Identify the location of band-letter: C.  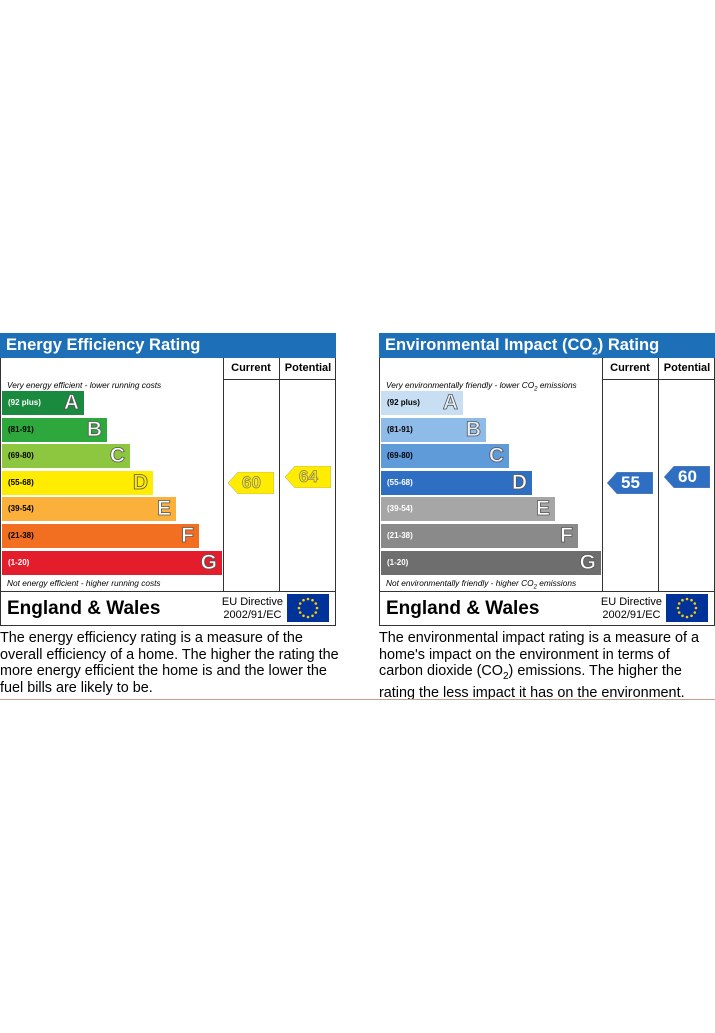
(117, 456).